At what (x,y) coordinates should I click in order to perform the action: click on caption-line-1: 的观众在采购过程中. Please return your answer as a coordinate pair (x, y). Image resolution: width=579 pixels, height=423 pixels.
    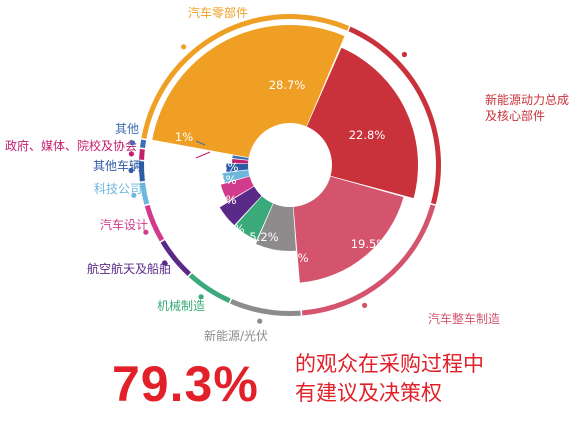
    Looking at the image, I should click on (389, 364).